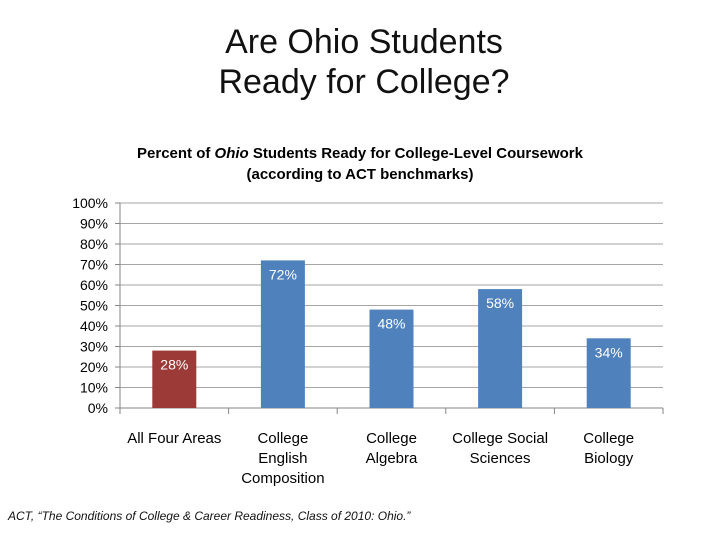 The height and width of the screenshot is (546, 728). Describe the element at coordinates (282, 478) in the screenshot. I see `x-category-label: Composition` at that location.